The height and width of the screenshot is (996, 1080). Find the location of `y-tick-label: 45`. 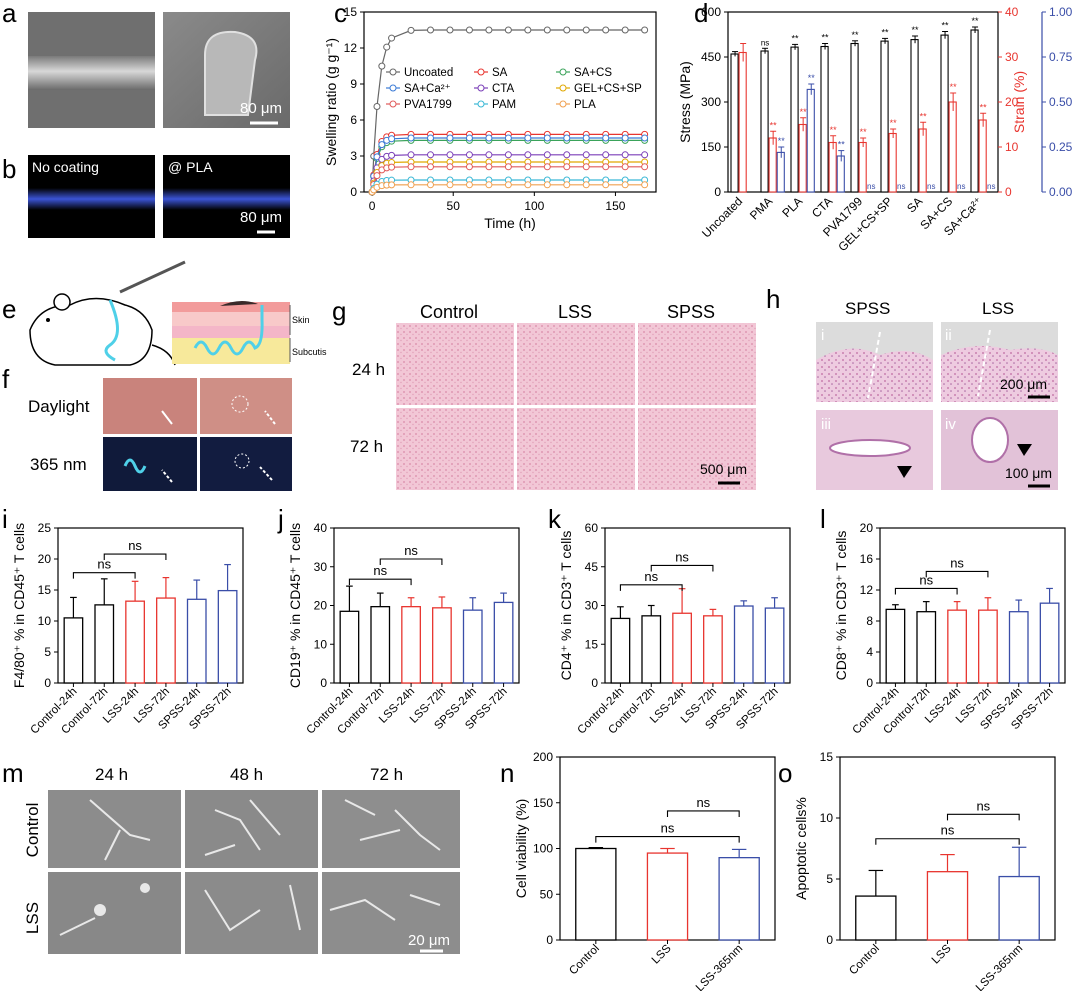

y-tick-label: 45 is located at coordinates (592, 567).